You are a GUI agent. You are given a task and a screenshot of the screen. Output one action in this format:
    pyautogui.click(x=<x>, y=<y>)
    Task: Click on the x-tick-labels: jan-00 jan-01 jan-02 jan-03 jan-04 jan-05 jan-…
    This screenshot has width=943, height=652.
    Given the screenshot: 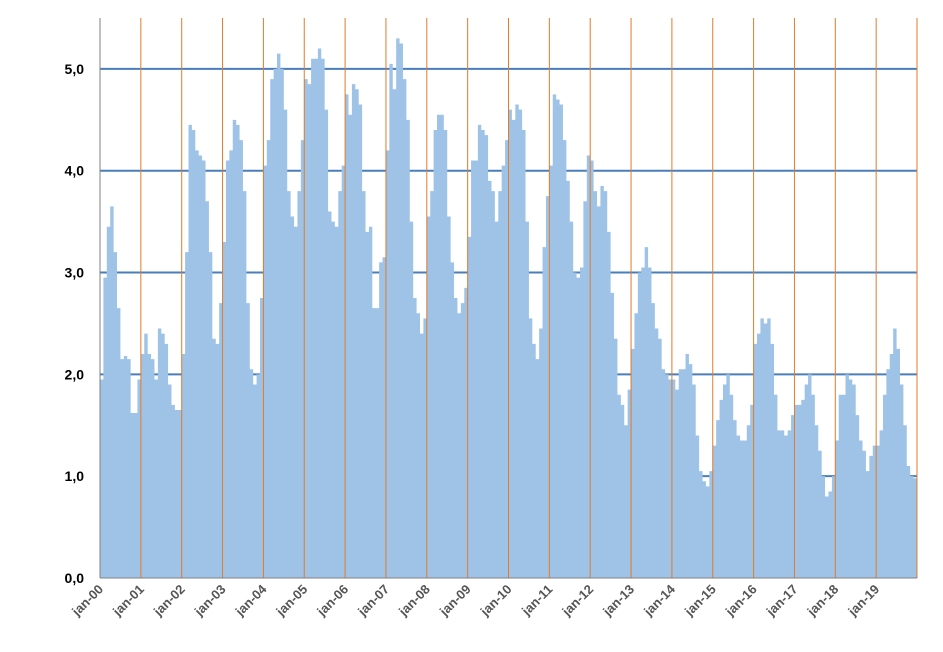 What is the action you would take?
    pyautogui.click(x=475, y=600)
    